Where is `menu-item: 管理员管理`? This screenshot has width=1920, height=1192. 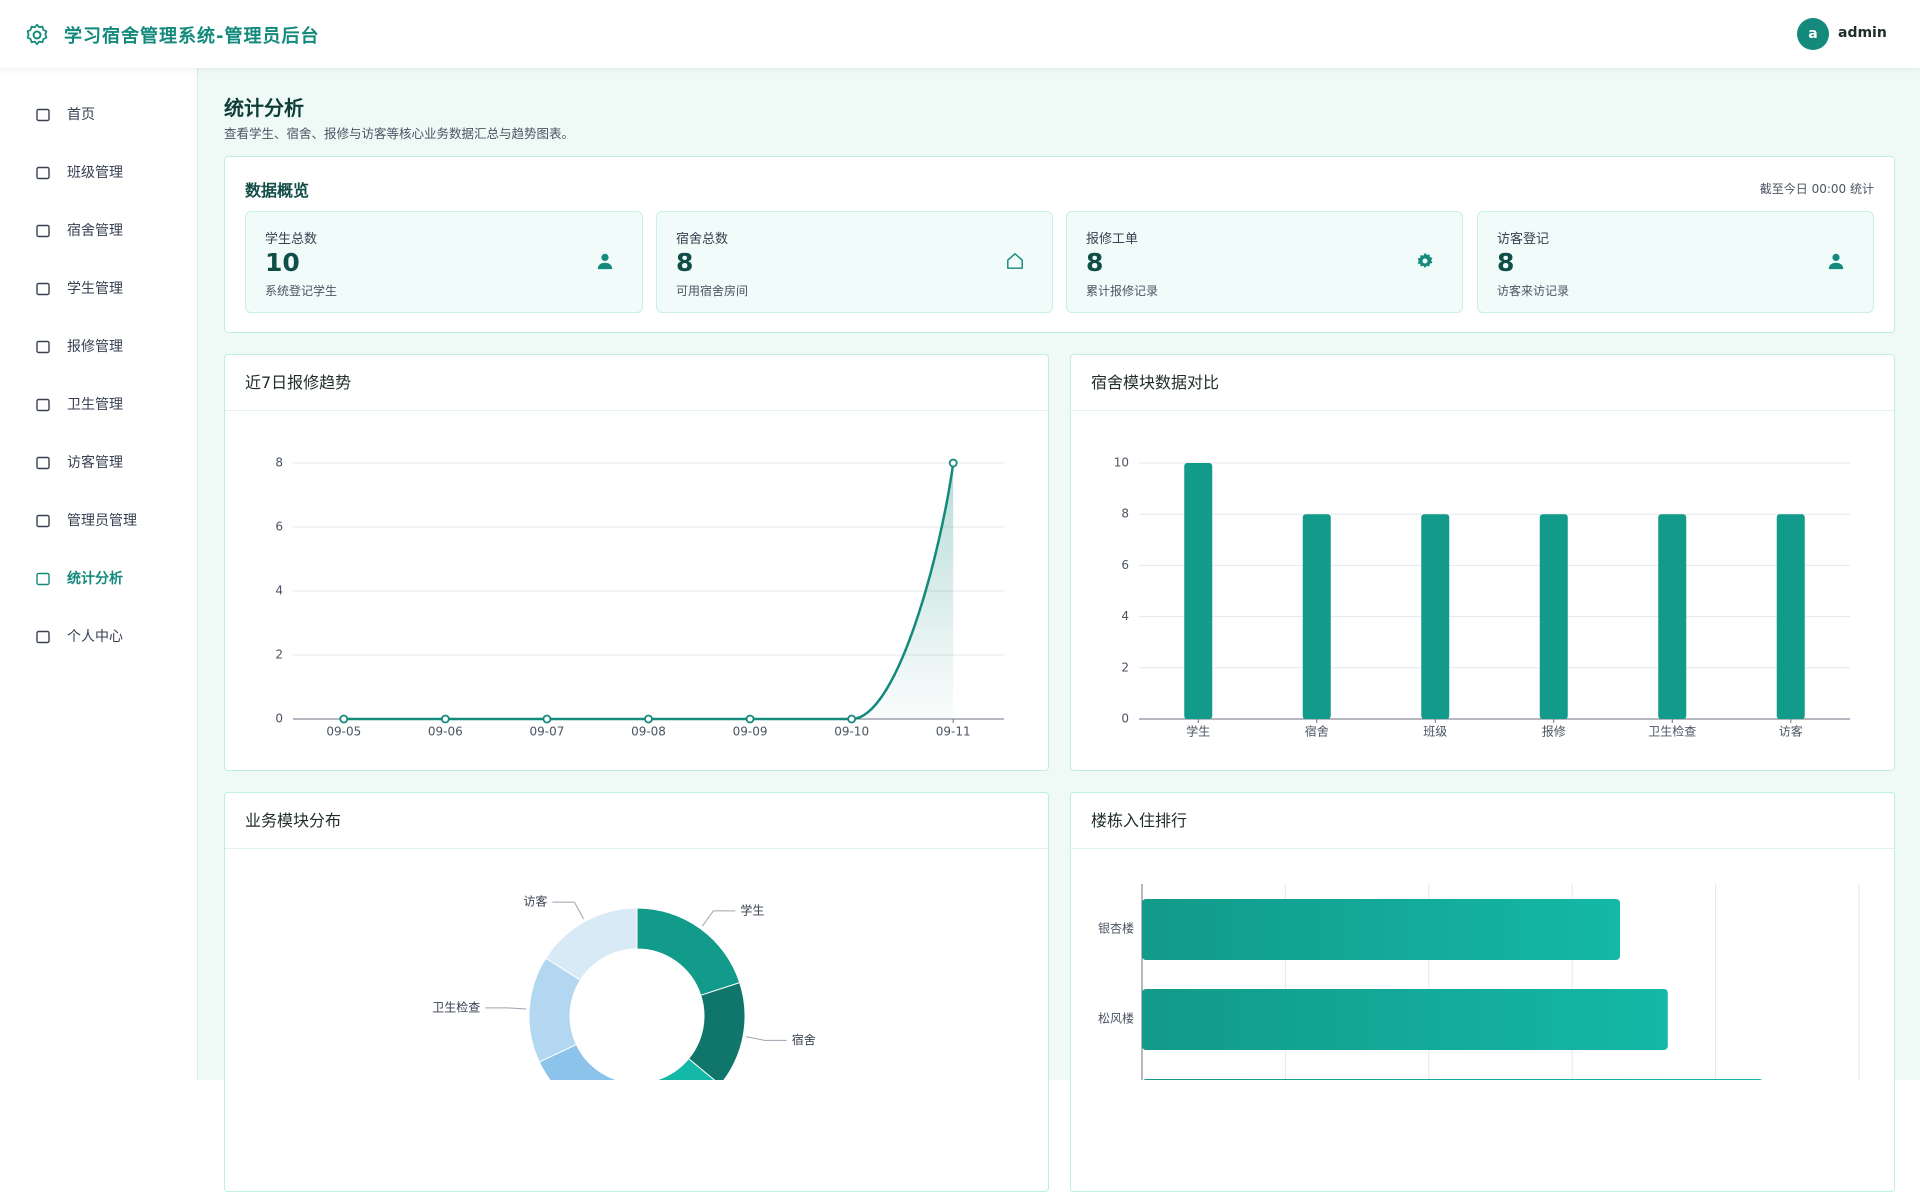
menu-item: 管理员管理 is located at coordinates (99, 521).